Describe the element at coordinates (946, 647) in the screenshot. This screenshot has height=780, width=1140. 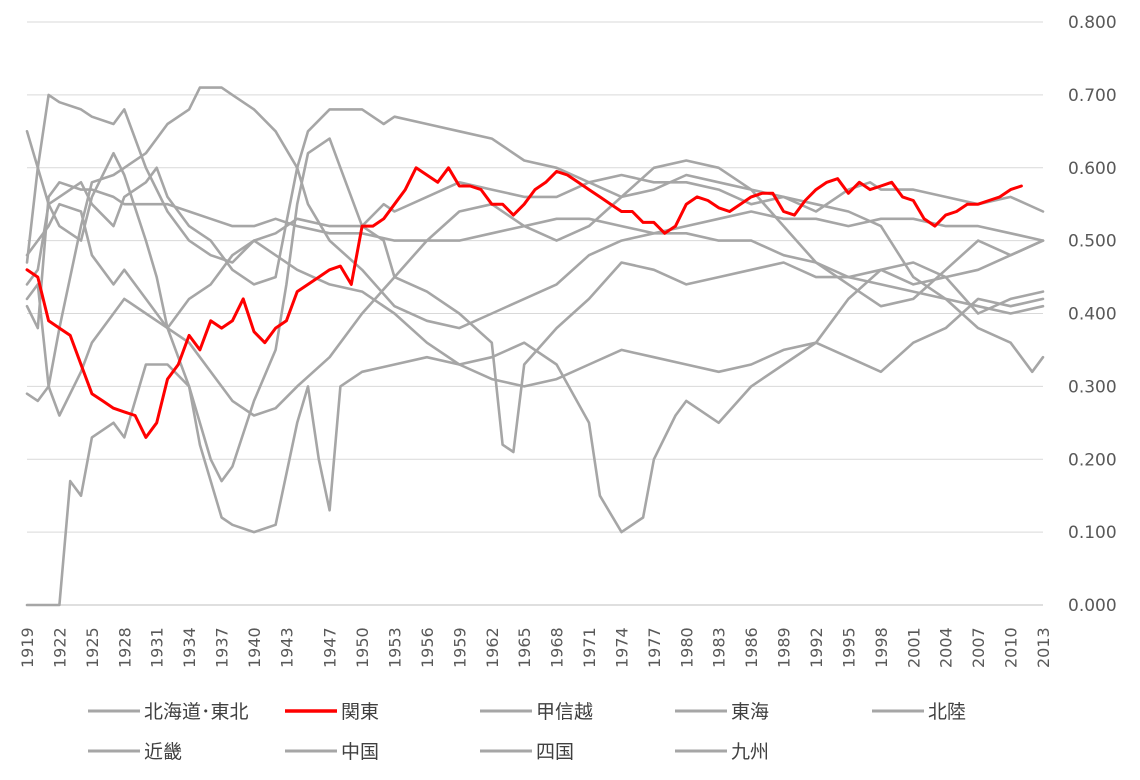
I see `x-tick-label: 2004` at that location.